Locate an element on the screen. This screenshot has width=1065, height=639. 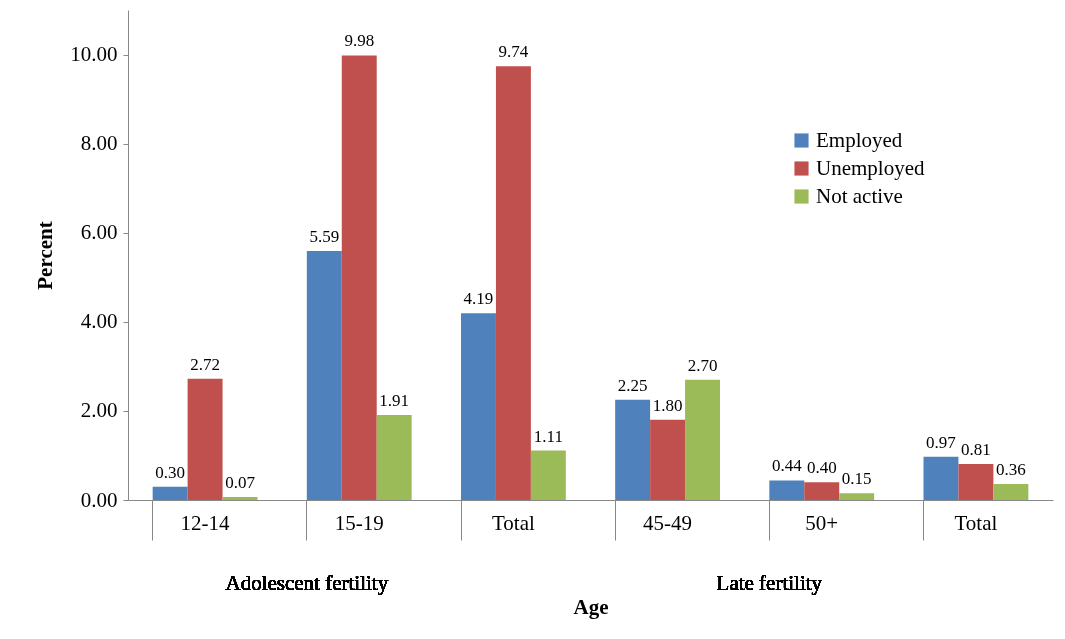
data-label: 1.91 is located at coordinates (394, 400).